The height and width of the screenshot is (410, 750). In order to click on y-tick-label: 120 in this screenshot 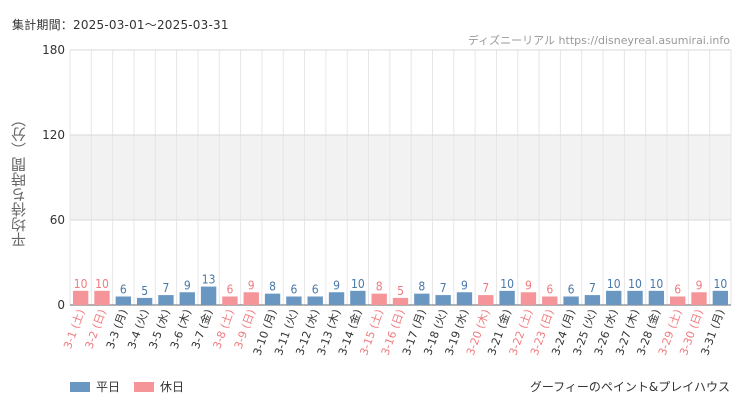, I will do `click(53, 135)`.